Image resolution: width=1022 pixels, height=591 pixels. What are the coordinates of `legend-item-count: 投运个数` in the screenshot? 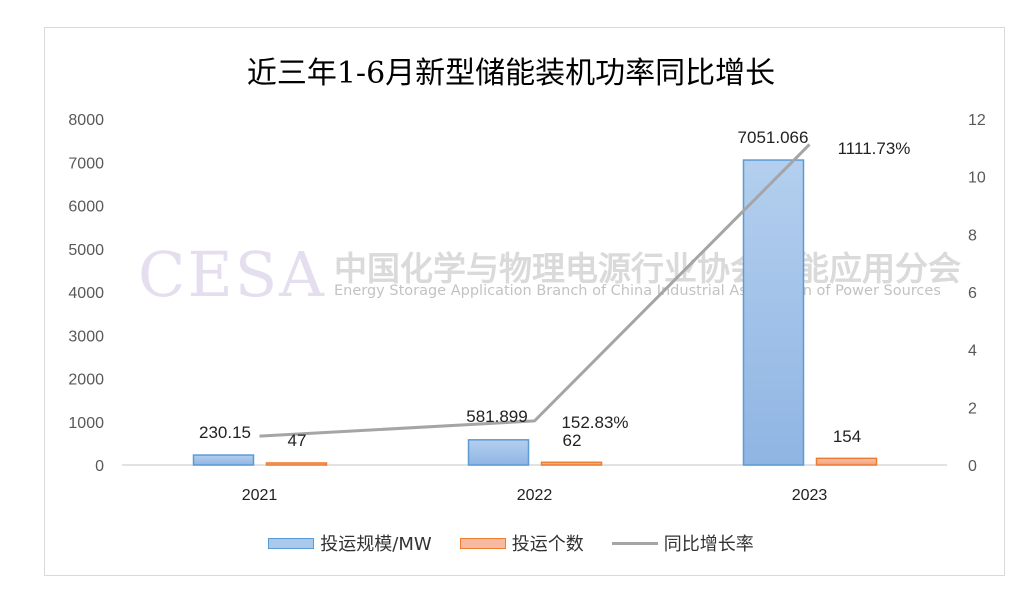 It's located at (521, 543).